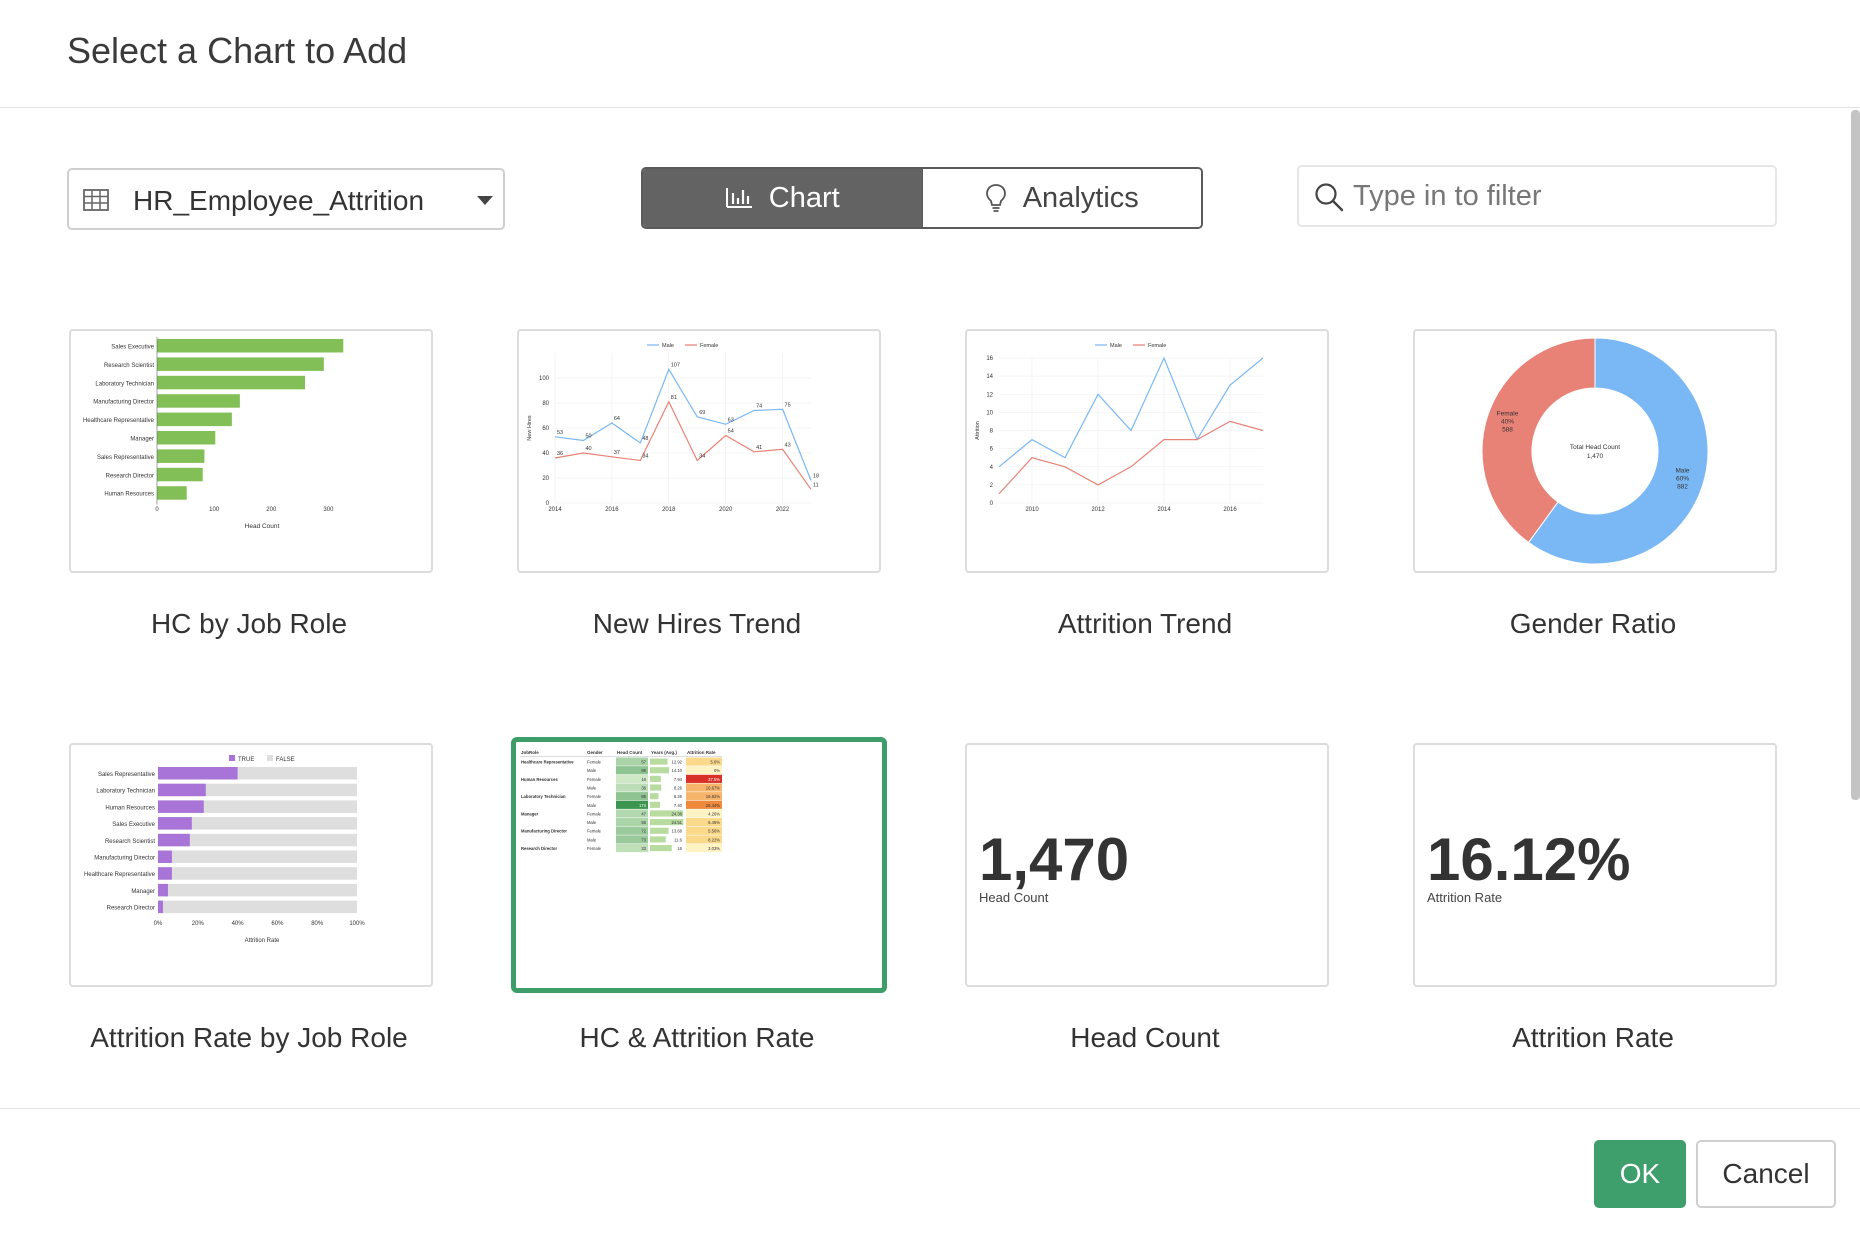 The image size is (1860, 1235). What do you see at coordinates (555, 510) in the screenshot?
I see `tick-label: 2014` at bounding box center [555, 510].